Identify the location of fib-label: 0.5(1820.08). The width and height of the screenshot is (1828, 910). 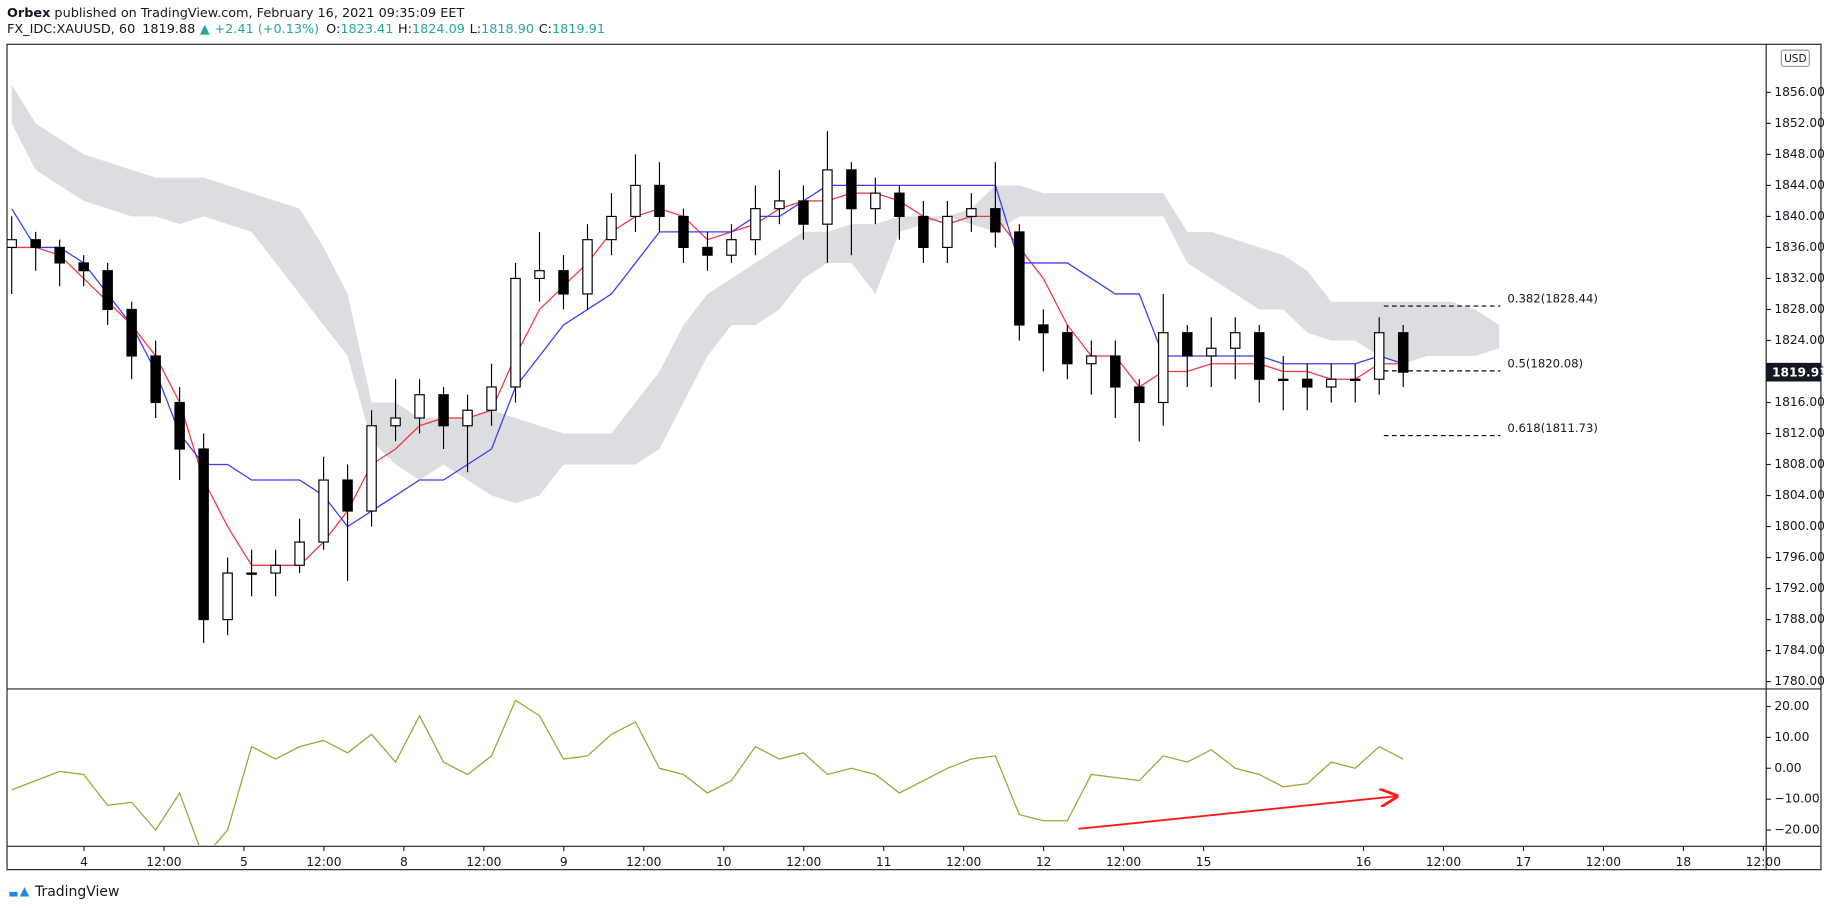
(1545, 363).